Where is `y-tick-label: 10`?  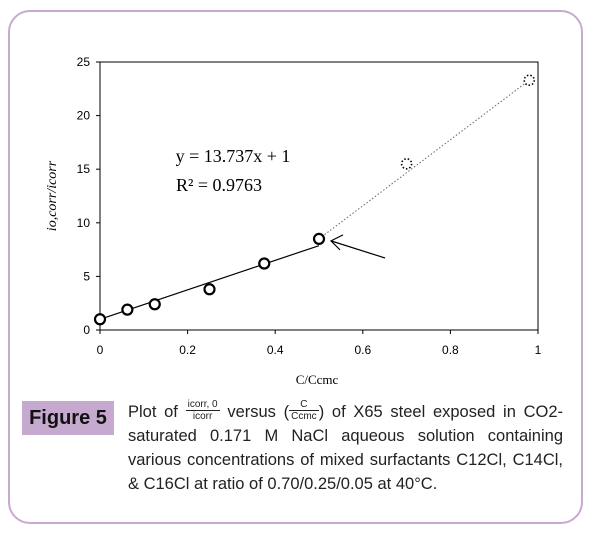
y-tick-label: 10 is located at coordinates (84, 223).